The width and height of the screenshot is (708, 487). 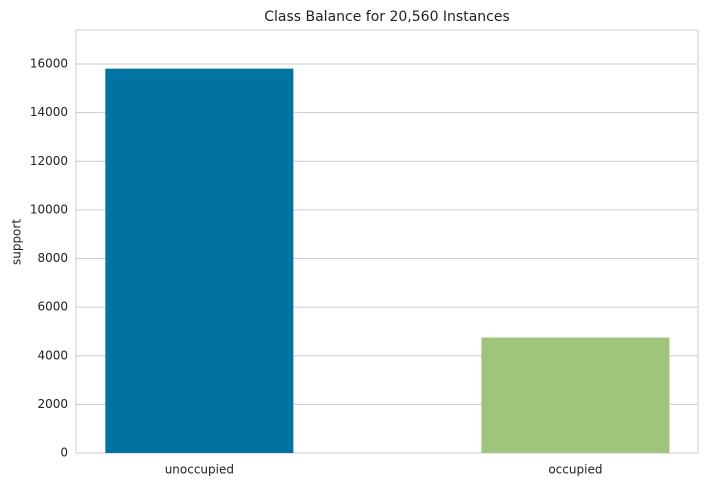 I want to click on y-tick-label: 0, so click(x=64, y=453).